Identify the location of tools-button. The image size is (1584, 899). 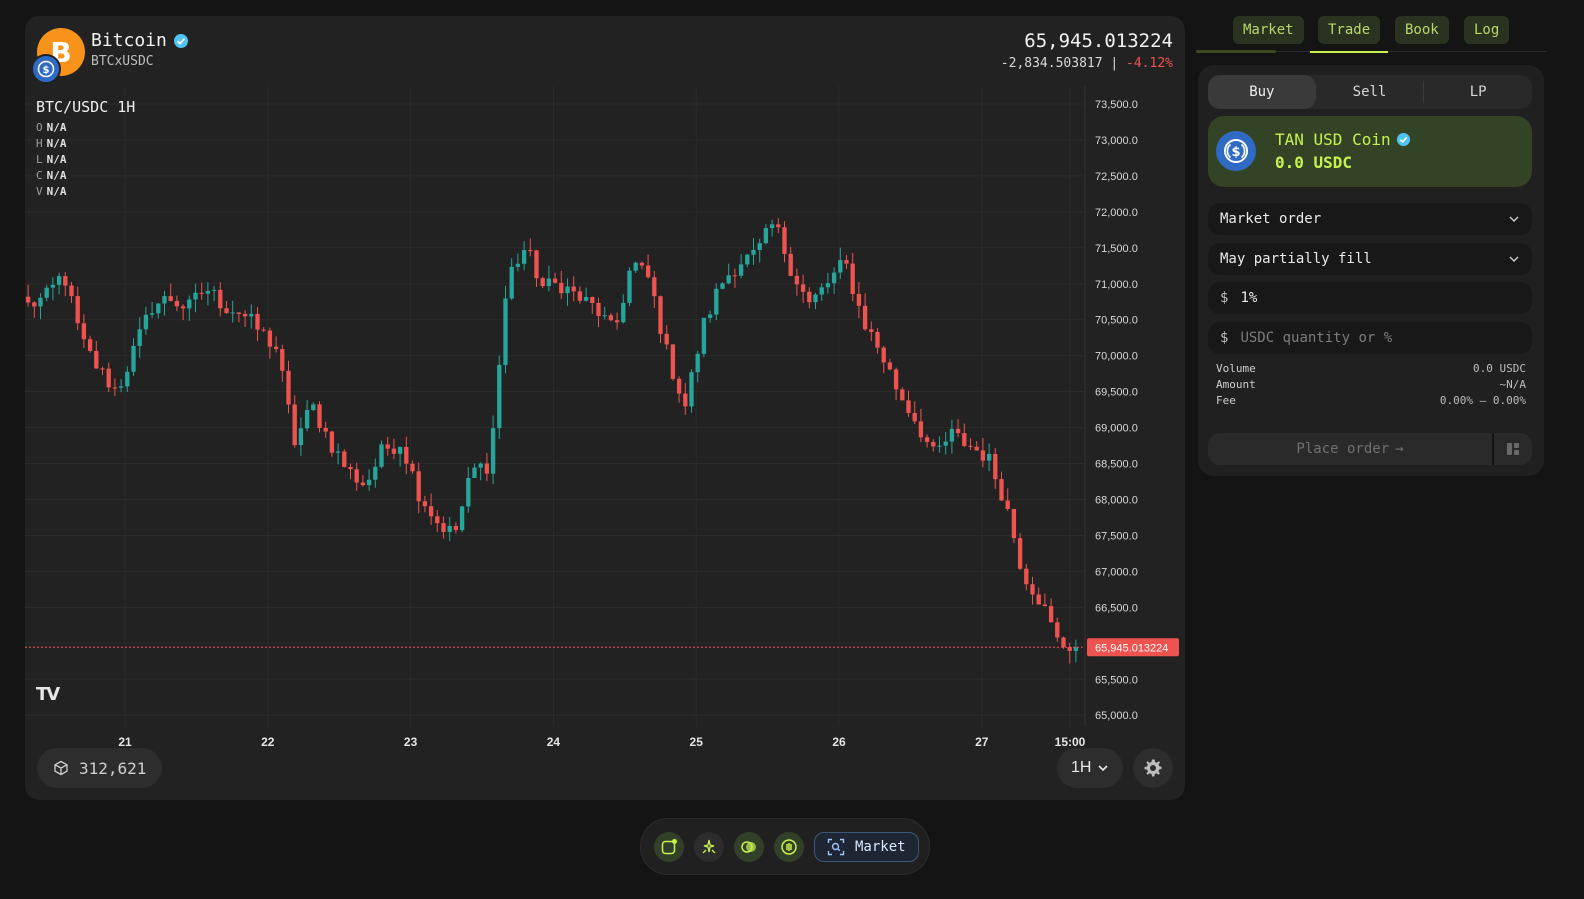
(709, 846).